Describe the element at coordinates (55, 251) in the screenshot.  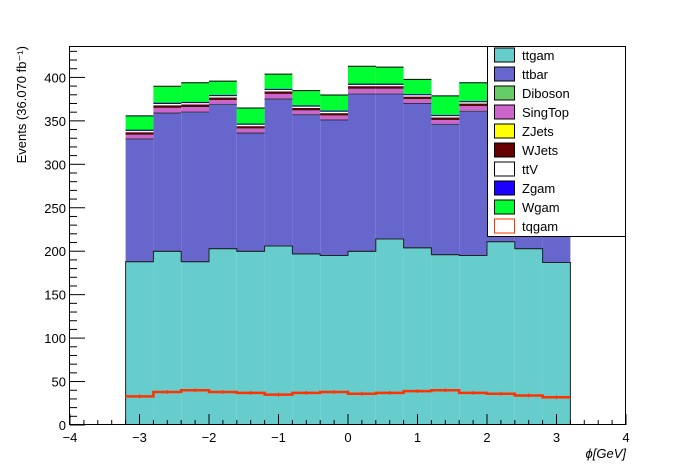
I see `y-tick-label: 200` at that location.